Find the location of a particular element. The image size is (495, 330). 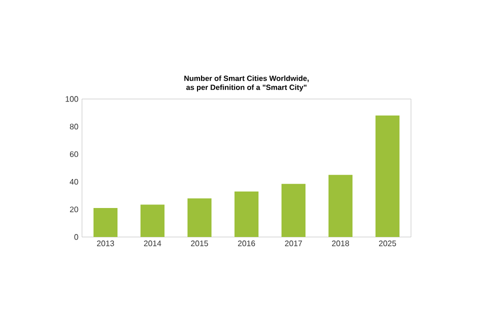

x-tick-label: 2016 is located at coordinates (247, 243).